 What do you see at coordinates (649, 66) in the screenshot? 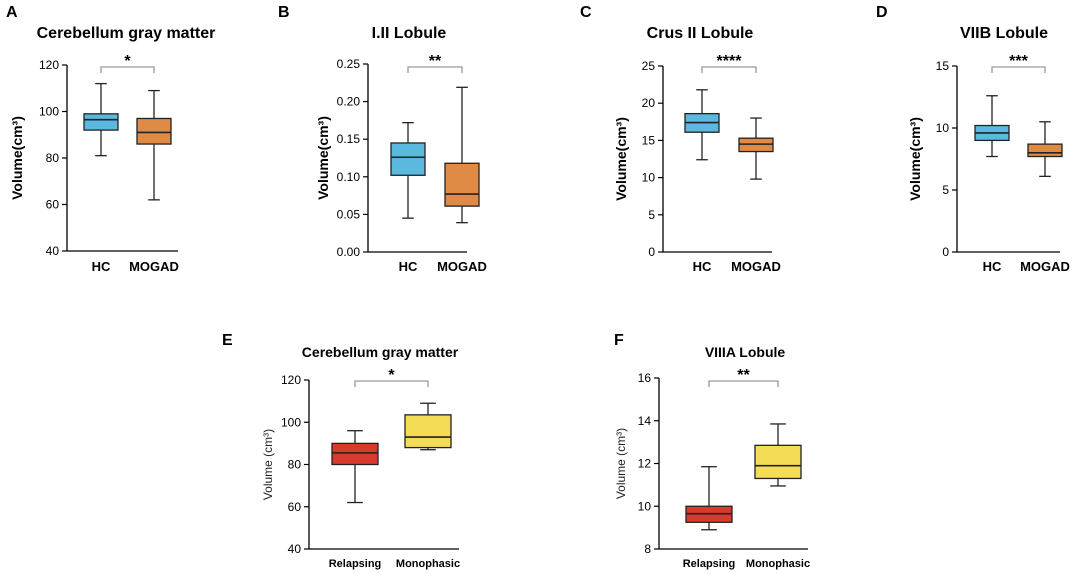
I see `panel-c-y-tick-label: 25` at bounding box center [649, 66].